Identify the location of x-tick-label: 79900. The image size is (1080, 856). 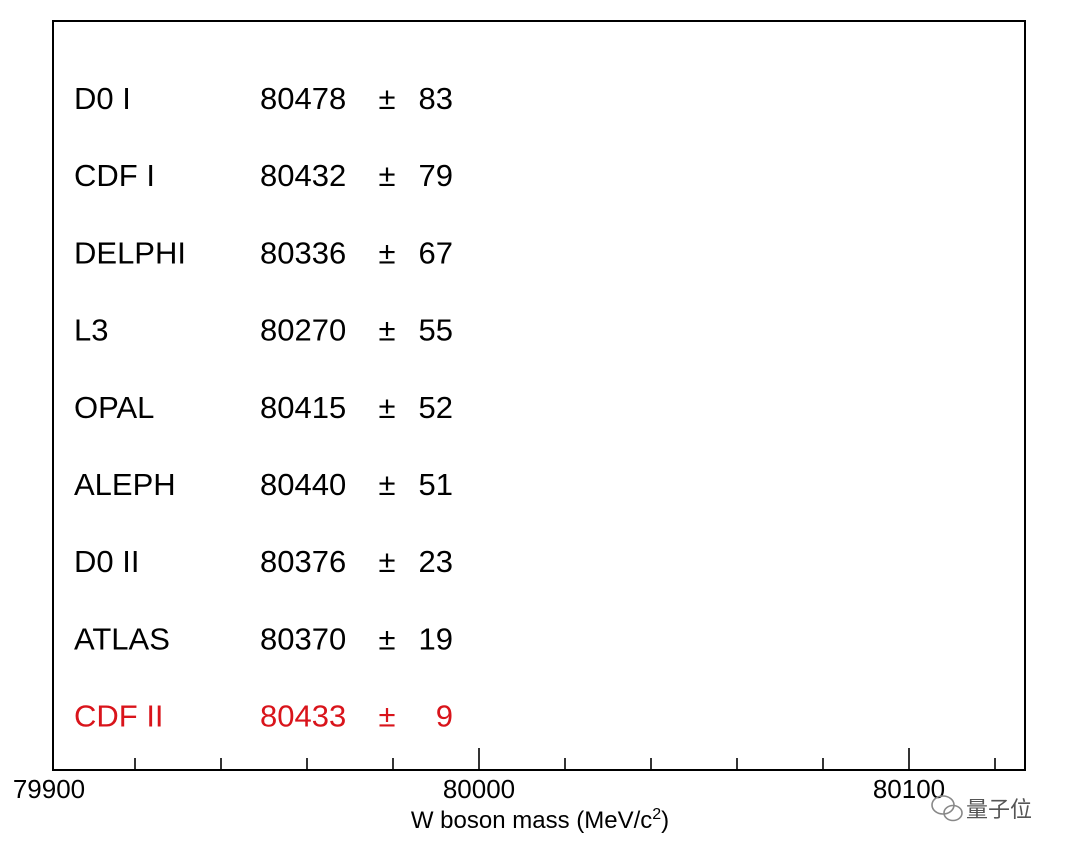
(49, 789).